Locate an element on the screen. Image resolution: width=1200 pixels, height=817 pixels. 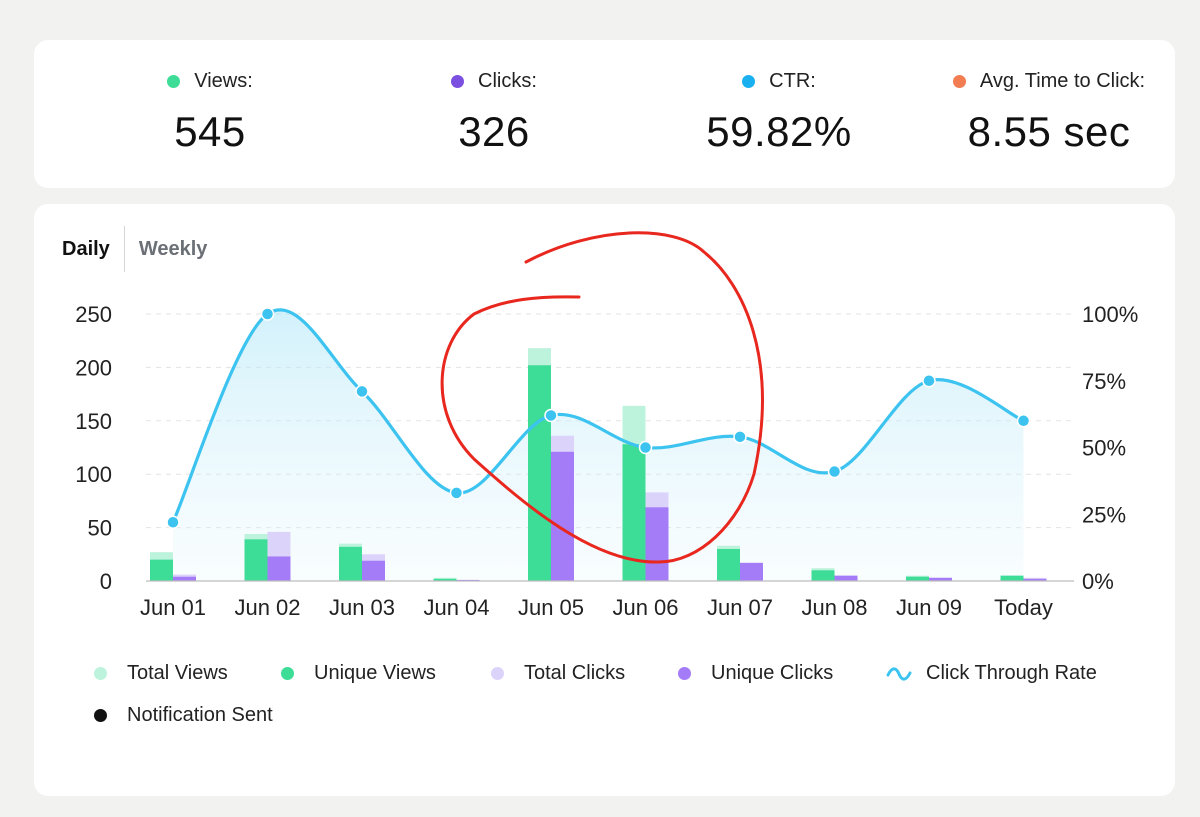
legend-total-views: Total Views is located at coordinates (161, 673).